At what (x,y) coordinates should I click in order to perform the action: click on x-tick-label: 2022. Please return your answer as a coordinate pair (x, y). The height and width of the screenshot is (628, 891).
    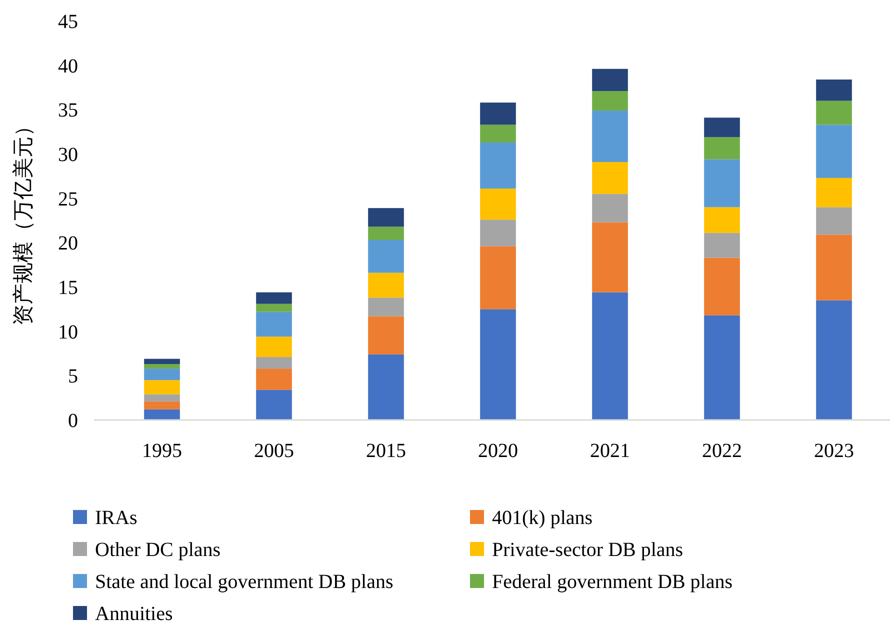
    Looking at the image, I should click on (722, 451).